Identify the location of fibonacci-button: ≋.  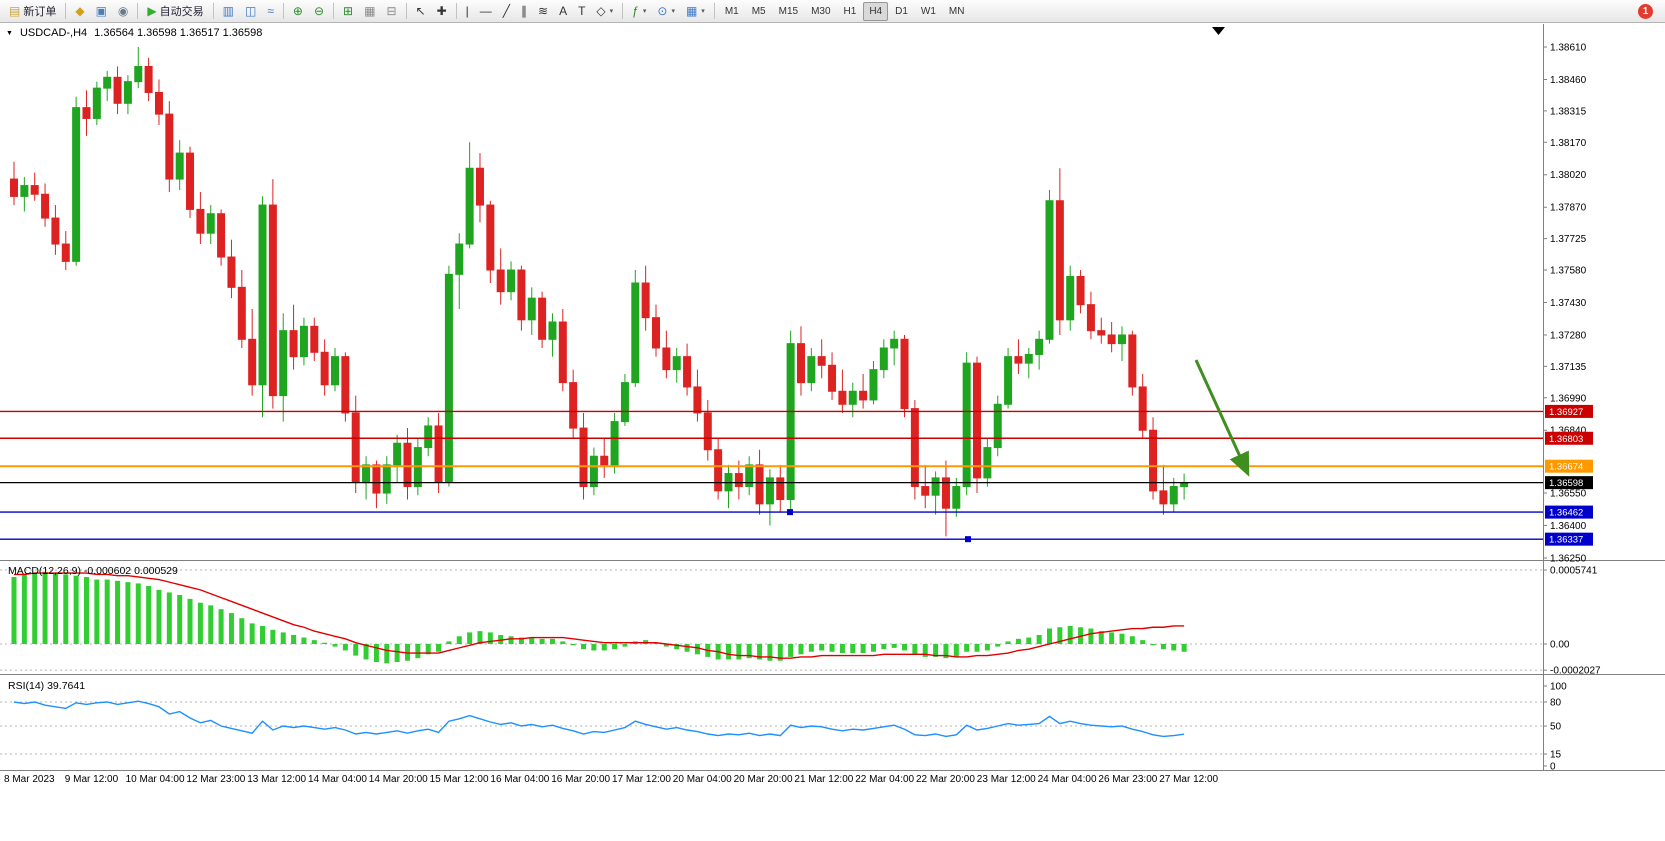
(543, 11).